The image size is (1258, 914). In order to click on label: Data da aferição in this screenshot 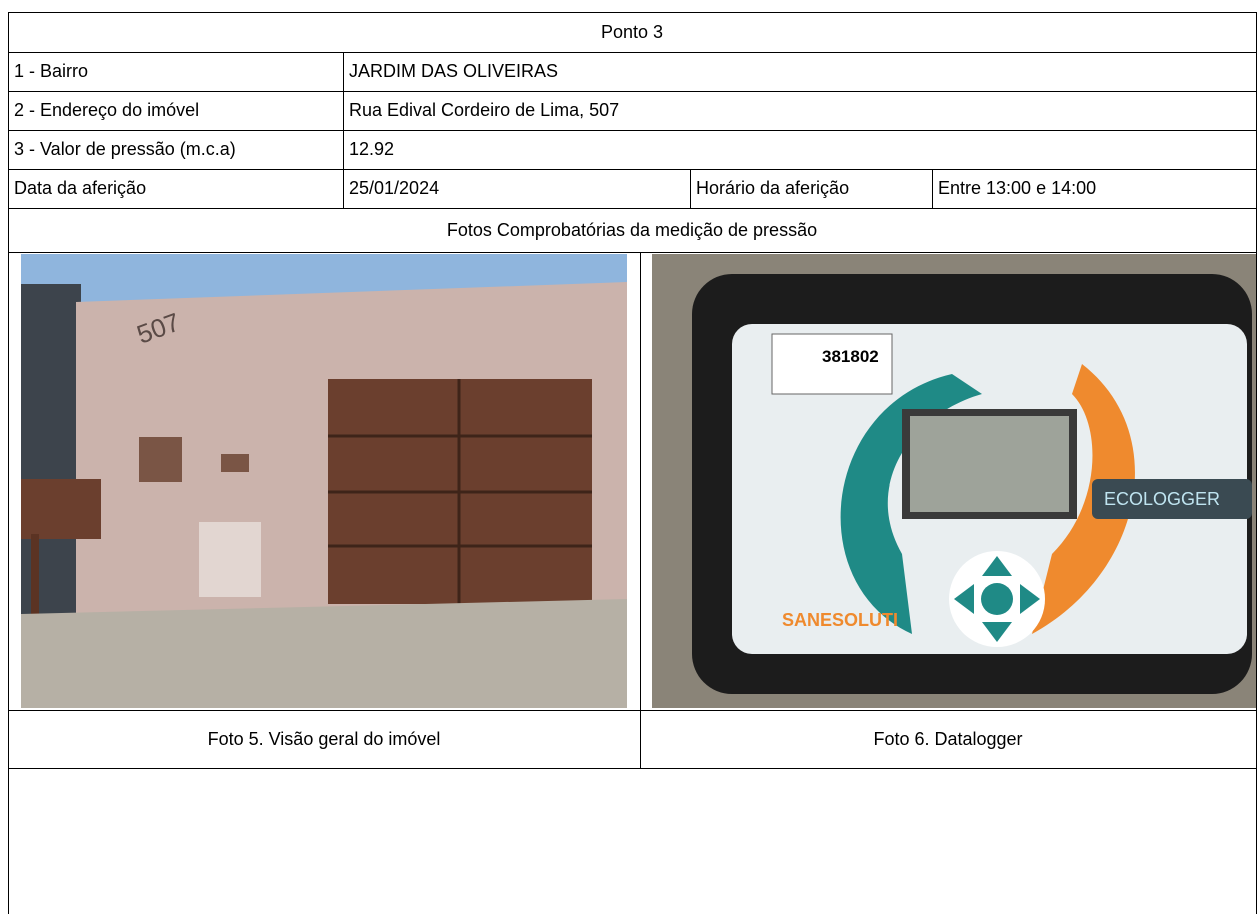, I will do `click(80, 188)`.